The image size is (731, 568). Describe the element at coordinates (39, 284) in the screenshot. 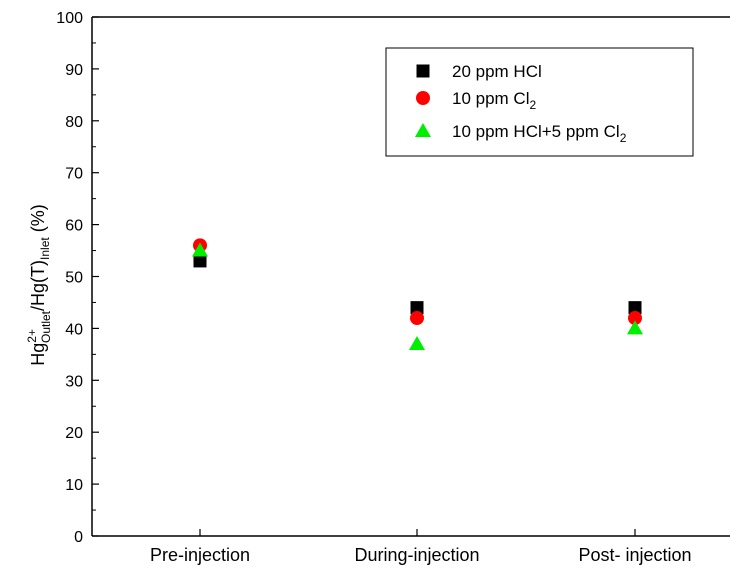

I see `y-axis-label: Hg2+Outlet/Hg(T)Inlet (%)` at that location.